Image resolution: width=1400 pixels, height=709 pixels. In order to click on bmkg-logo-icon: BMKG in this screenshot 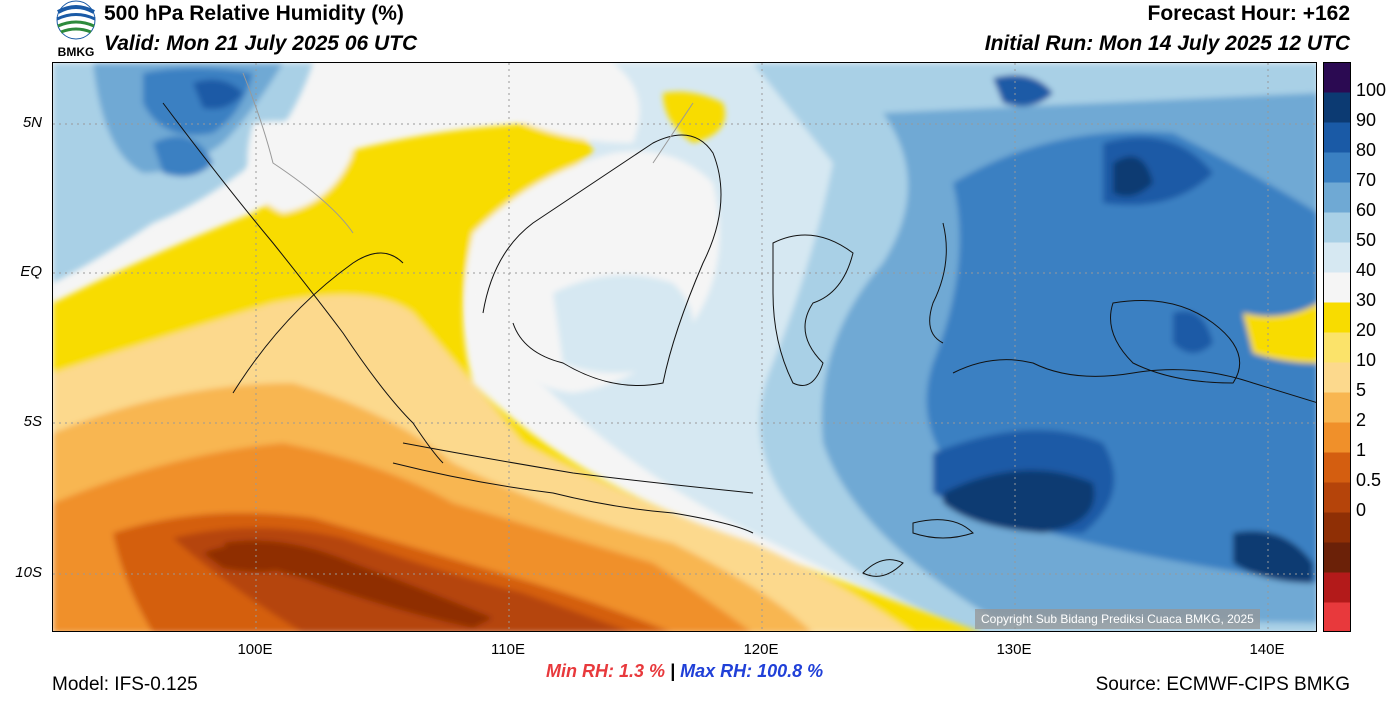, I will do `click(76, 29)`.